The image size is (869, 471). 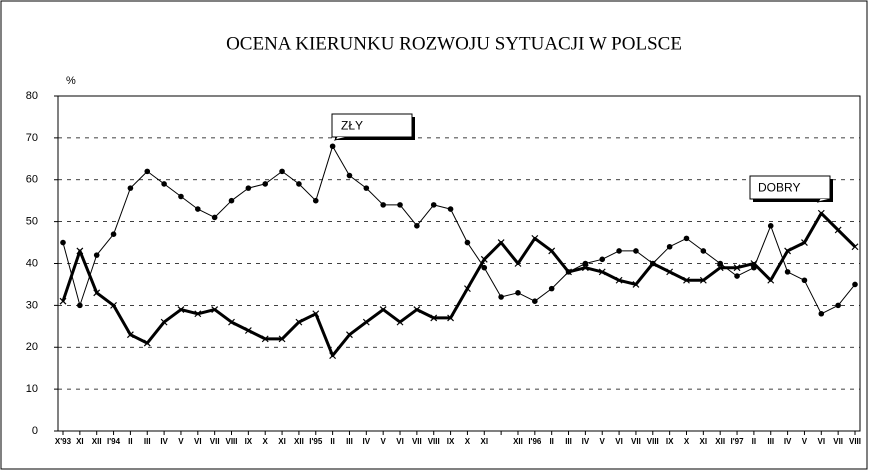 What do you see at coordinates (71, 81) in the screenshot?
I see `y-axis-label: %` at bounding box center [71, 81].